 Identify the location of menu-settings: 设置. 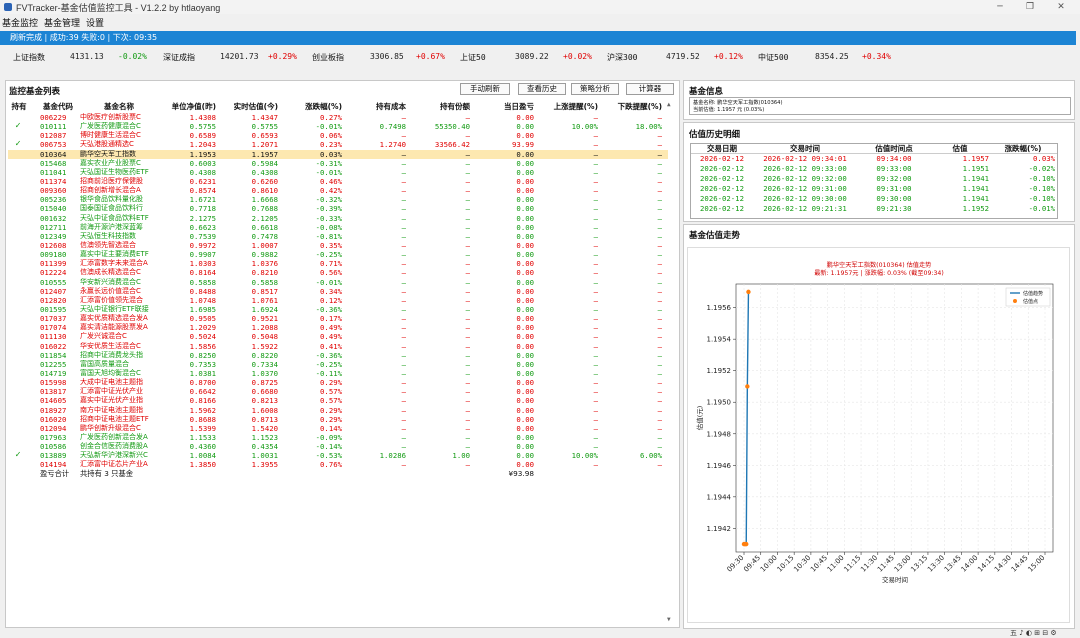
(95, 23).